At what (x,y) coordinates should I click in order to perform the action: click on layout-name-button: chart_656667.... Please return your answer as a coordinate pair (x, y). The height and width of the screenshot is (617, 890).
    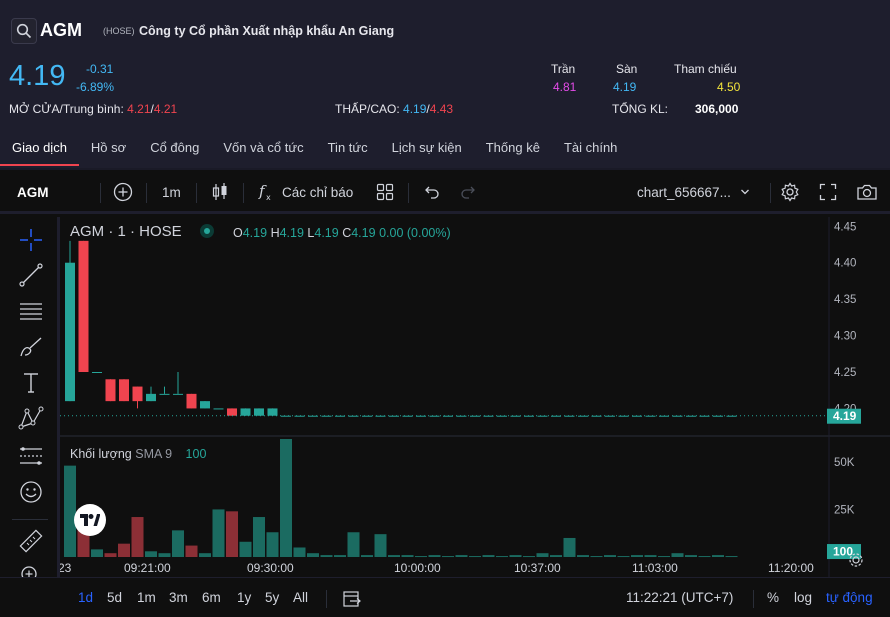
    Looking at the image, I should click on (693, 192).